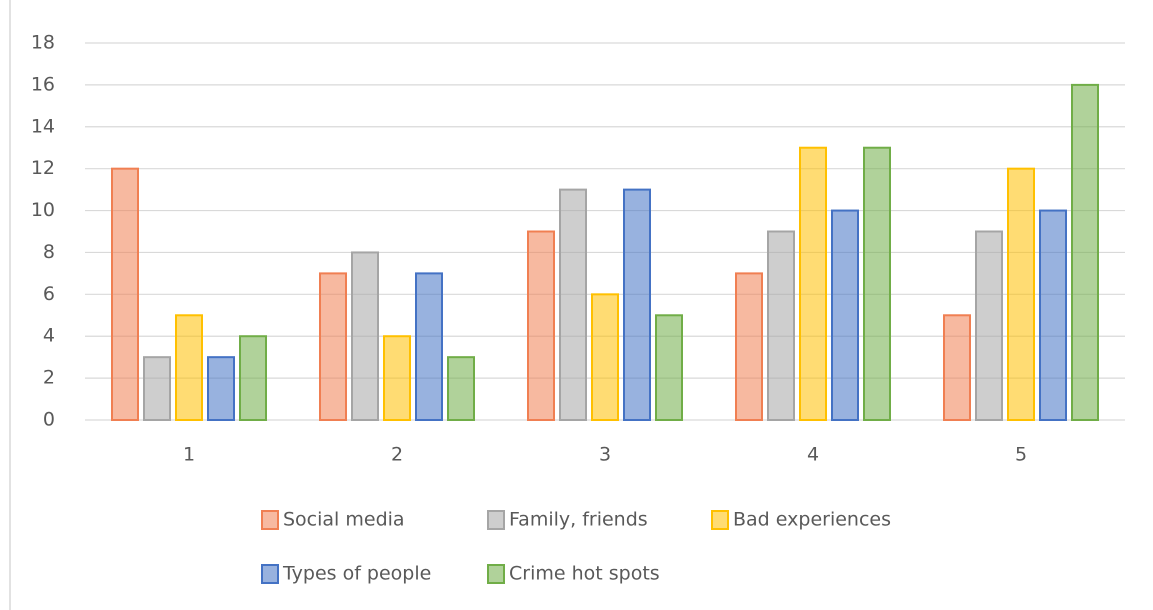  Describe the element at coordinates (189, 455) in the screenshot. I see `x-tick-label: 1` at that location.